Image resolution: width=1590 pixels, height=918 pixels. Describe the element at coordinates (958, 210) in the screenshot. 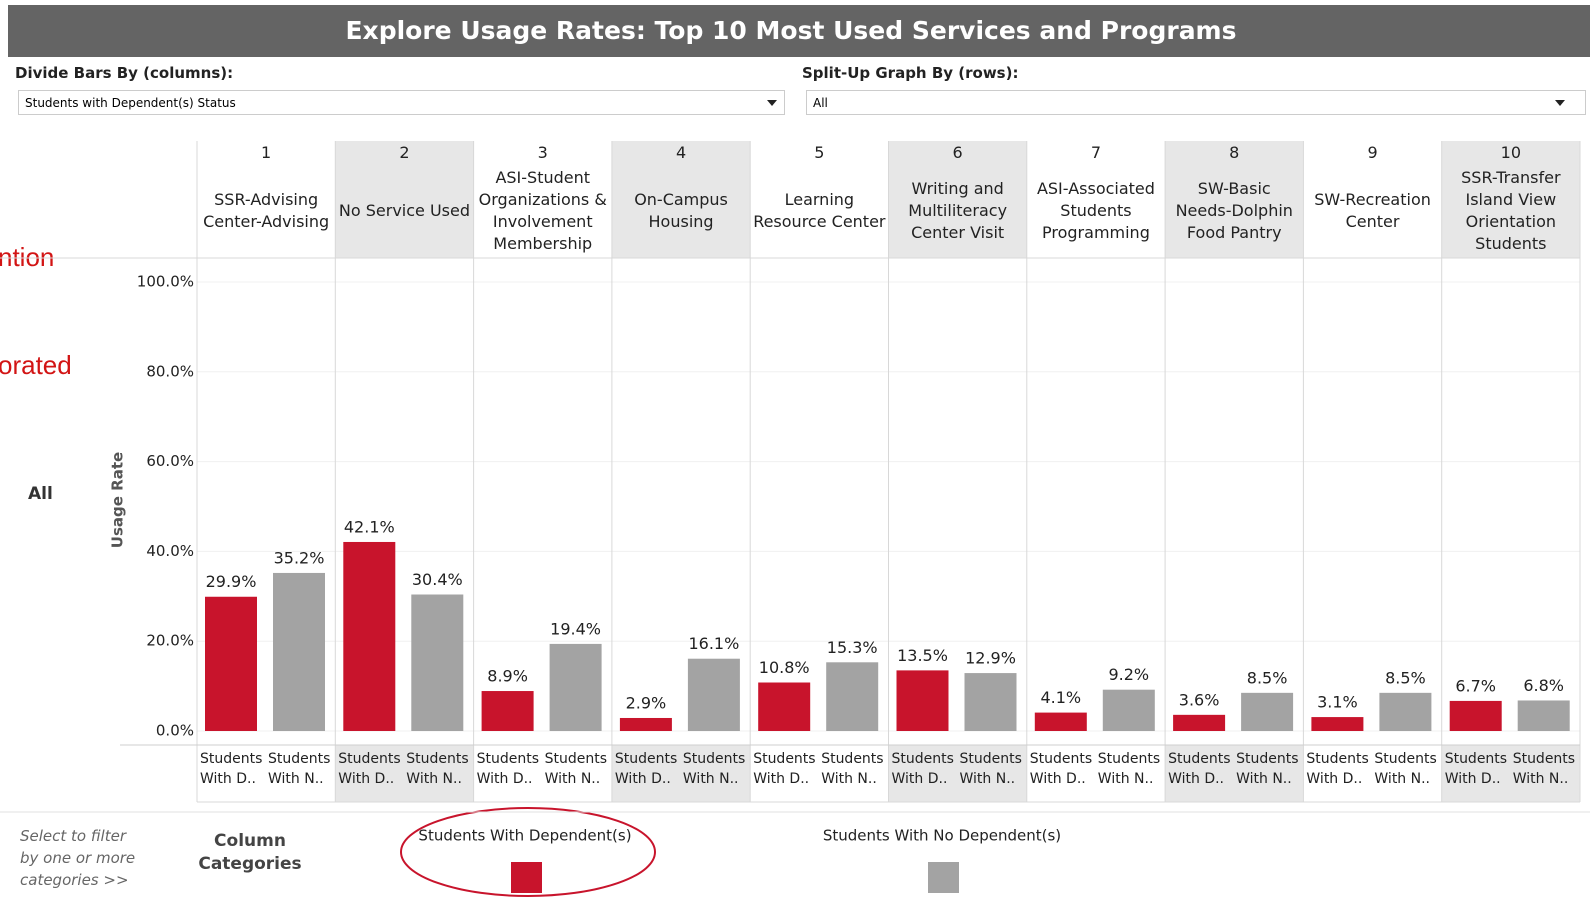

I see `group-name: Writing and Multiliteracy Center Visit` at that location.